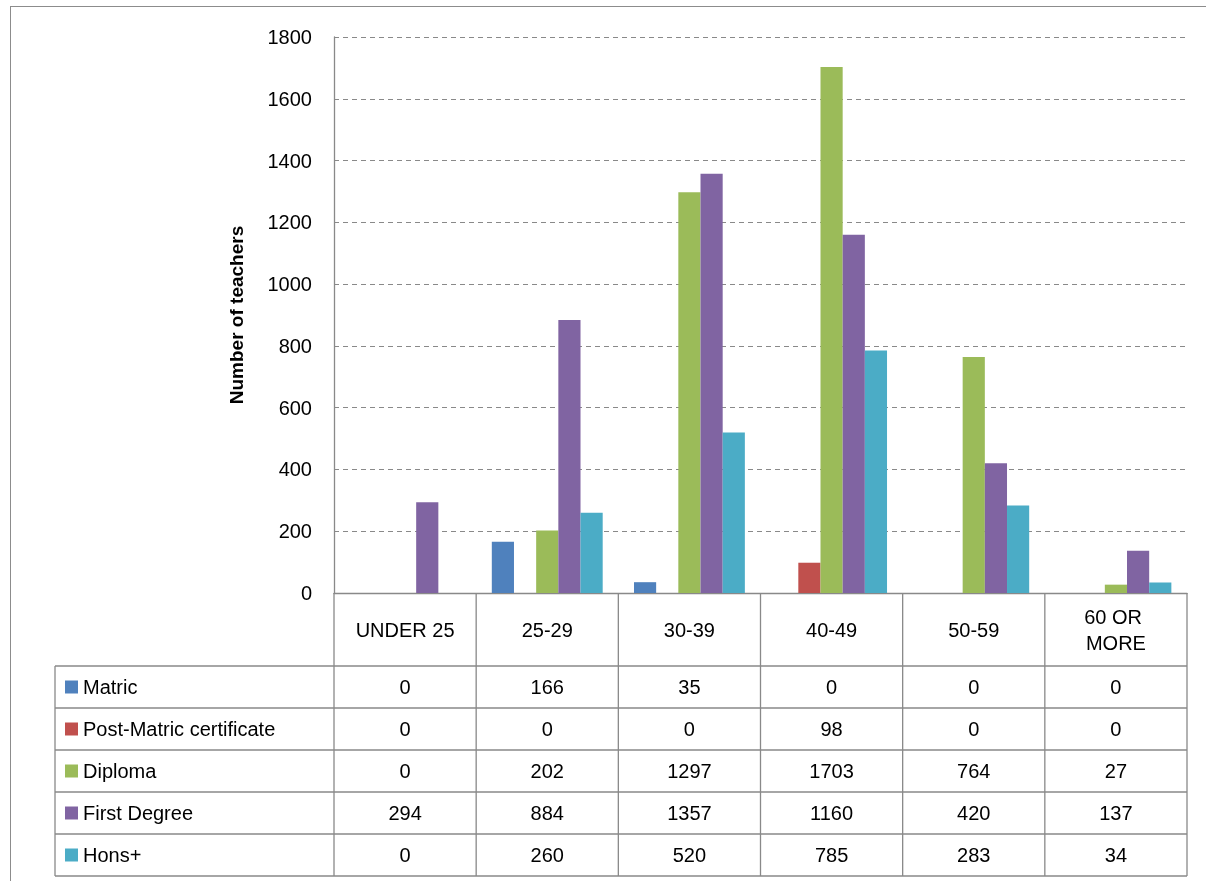 The height and width of the screenshot is (881, 1206). I want to click on data-label: 1160, so click(832, 813).